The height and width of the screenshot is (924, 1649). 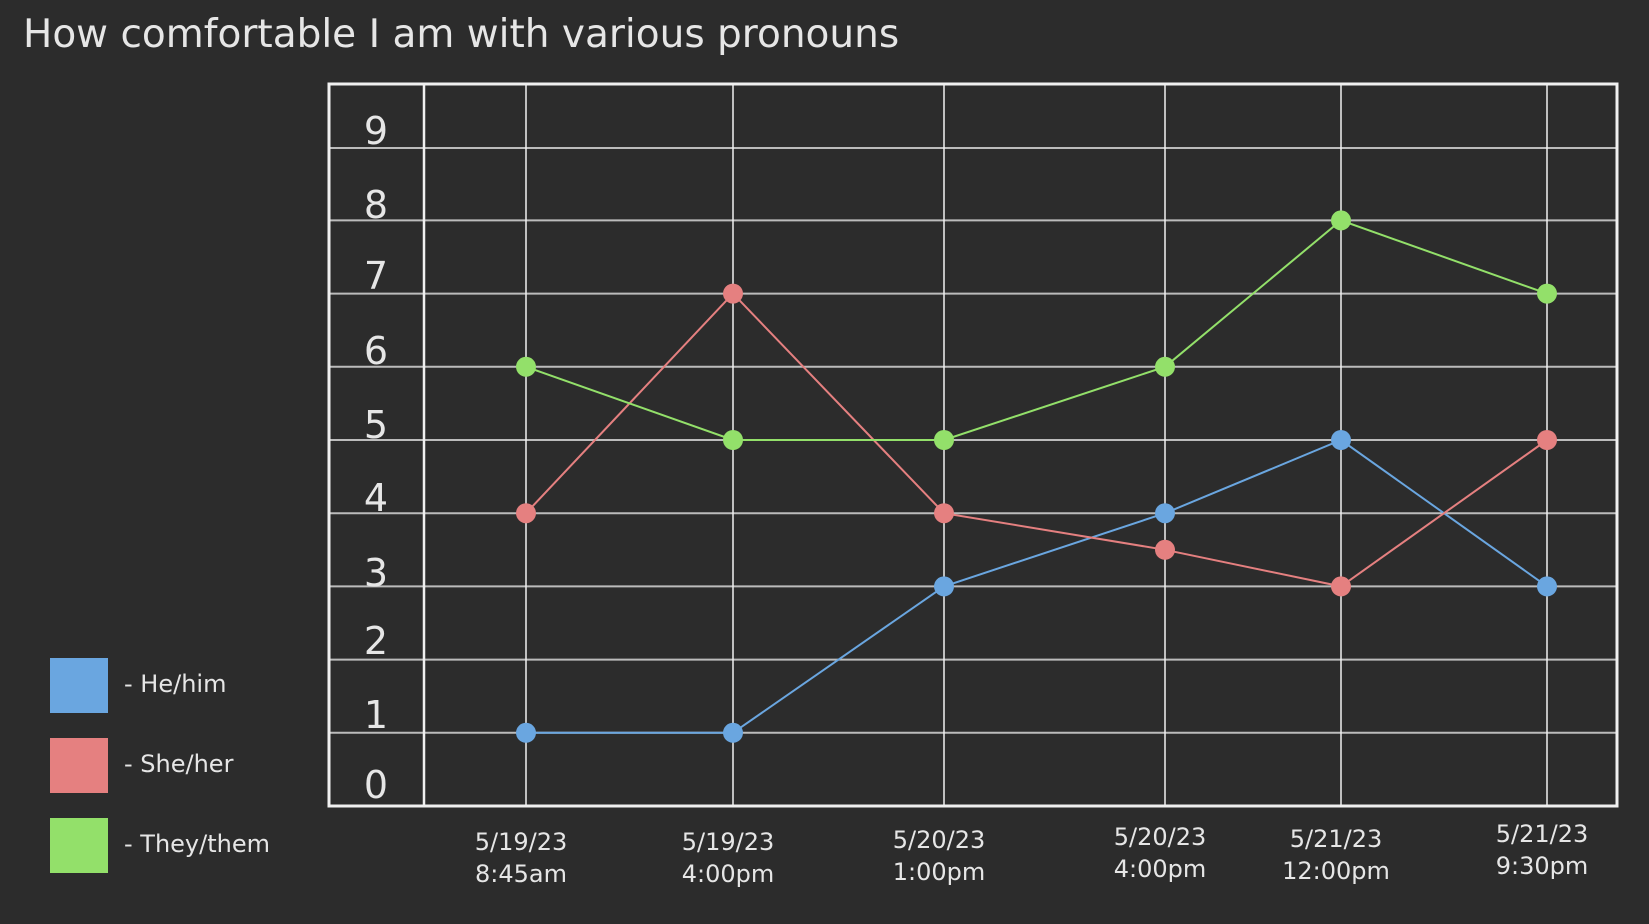 What do you see at coordinates (376, 351) in the screenshot?
I see `y-tick-label-6: 6` at bounding box center [376, 351].